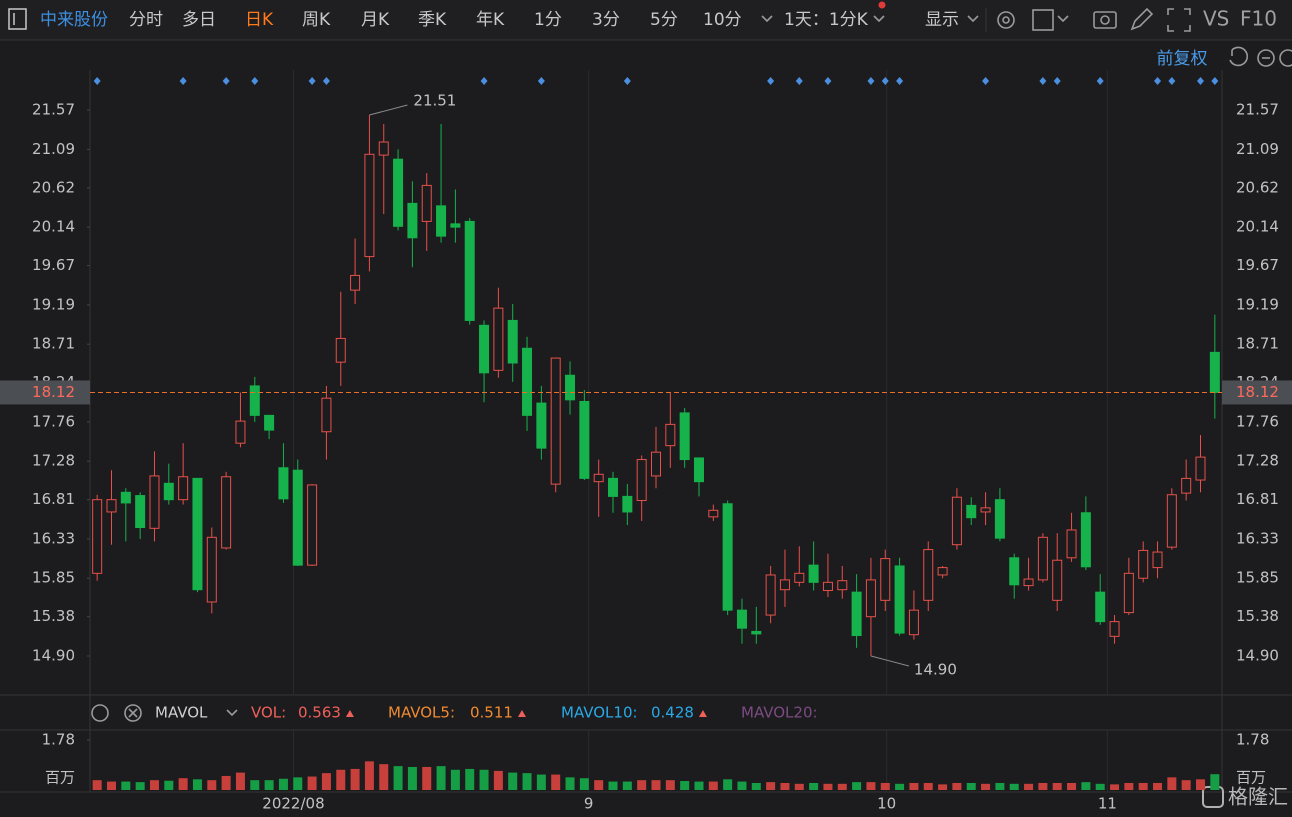  I want to click on y-tick-label: 16.81, so click(1257, 499).